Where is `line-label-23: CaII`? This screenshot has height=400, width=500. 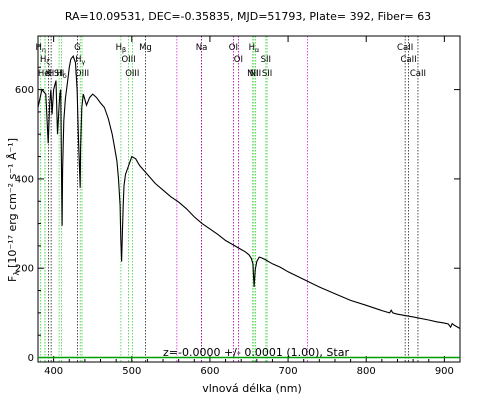
line-label-23: CaII is located at coordinates (408, 60).